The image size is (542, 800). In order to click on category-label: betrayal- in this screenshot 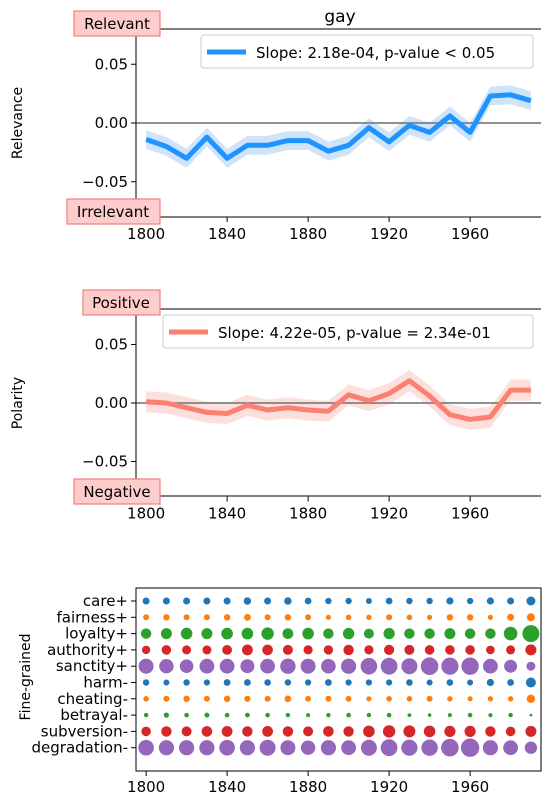, I will do `click(94, 715)`.